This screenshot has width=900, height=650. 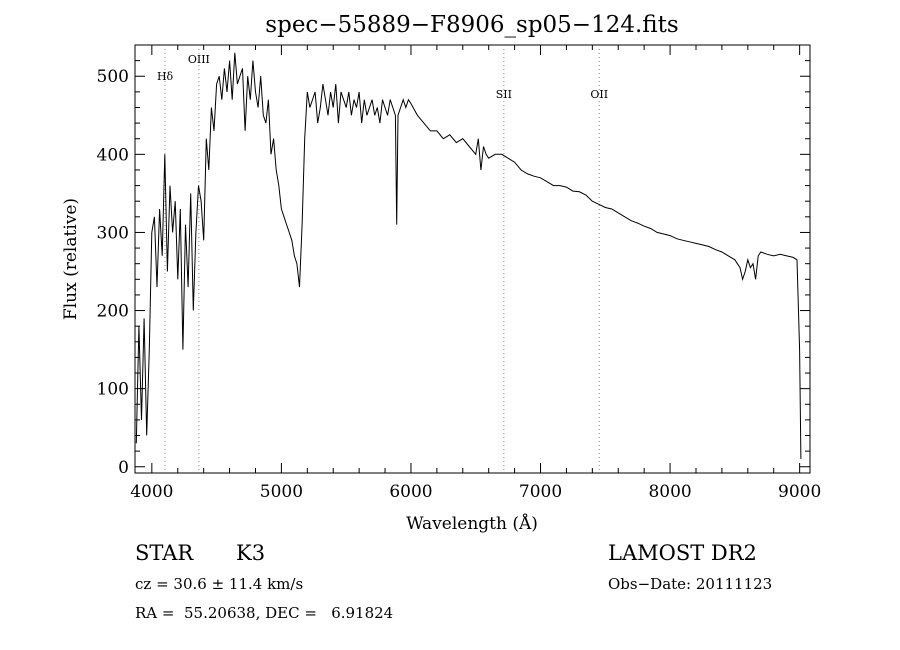 I want to click on redshift-velocity: cz = 30.6 ± 11.4 km/s, so click(x=219, y=584).